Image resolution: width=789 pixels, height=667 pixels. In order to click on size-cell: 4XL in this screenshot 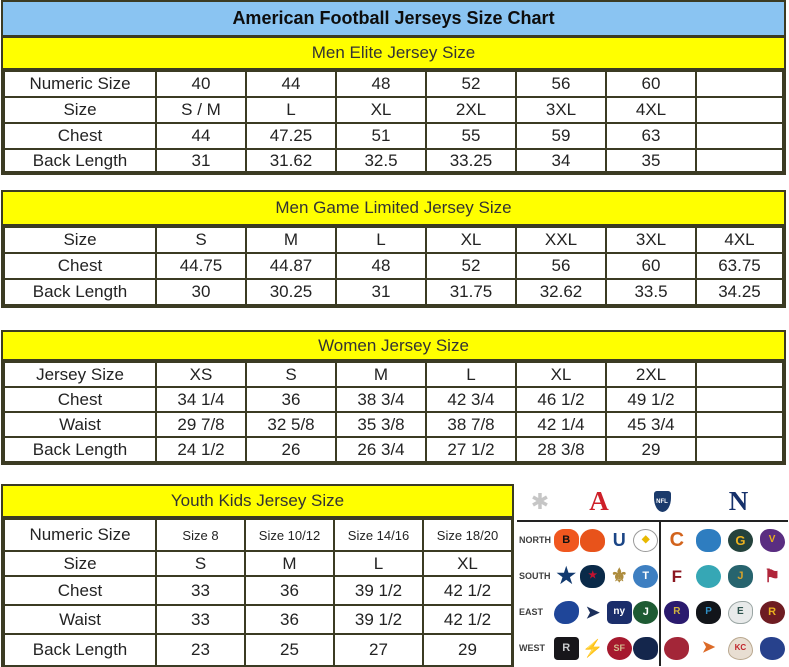, I will do `click(651, 110)`.